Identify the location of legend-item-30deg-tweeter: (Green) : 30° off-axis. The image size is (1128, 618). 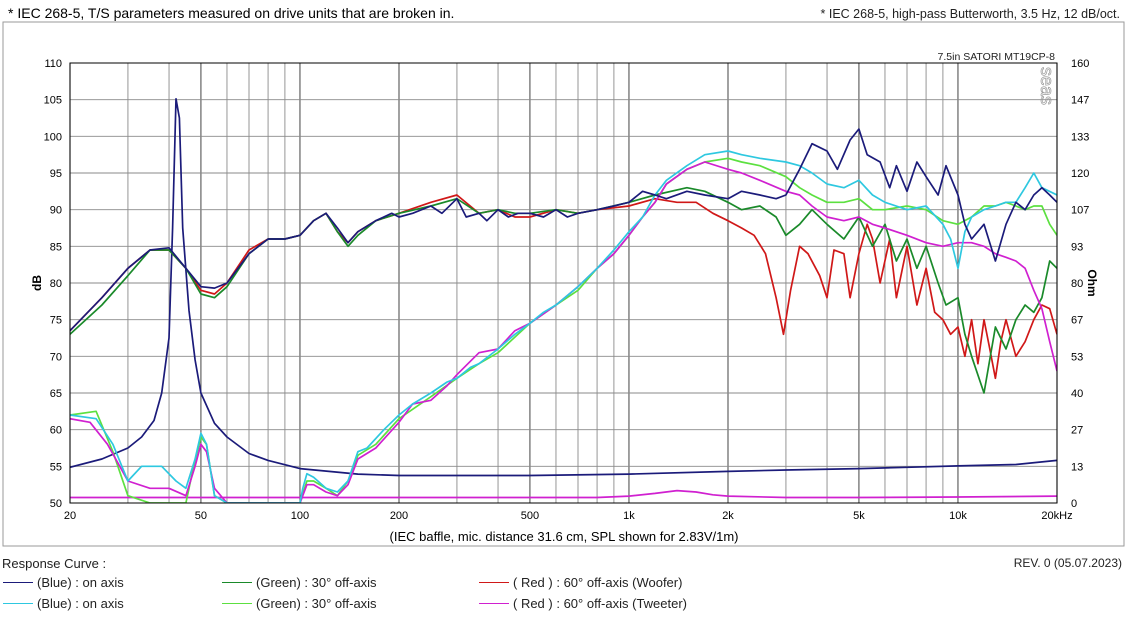
(299, 603).